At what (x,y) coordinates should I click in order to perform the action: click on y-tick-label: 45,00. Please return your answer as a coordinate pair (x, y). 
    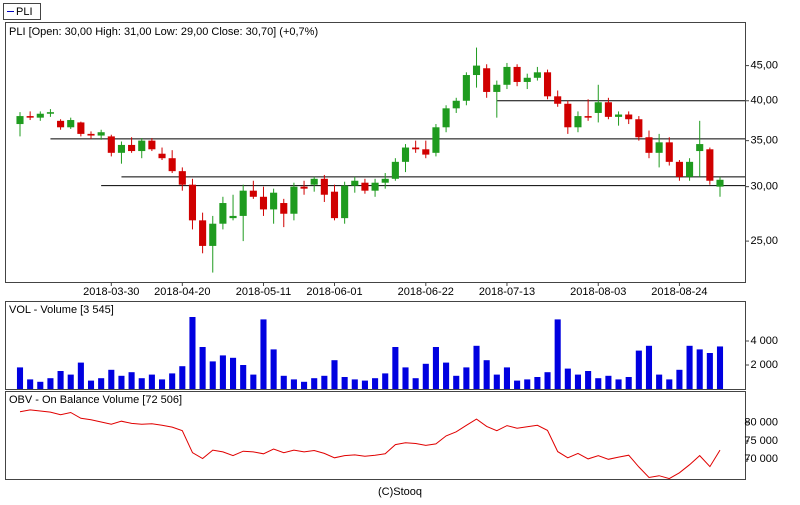
    Looking at the image, I should click on (764, 66).